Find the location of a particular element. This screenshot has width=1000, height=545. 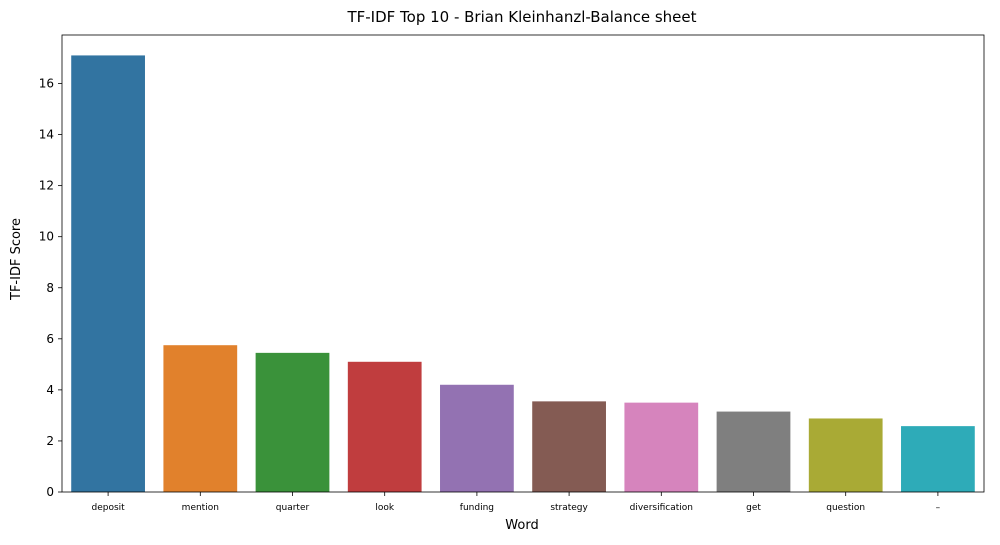

x-axis-label: Word is located at coordinates (521, 525).